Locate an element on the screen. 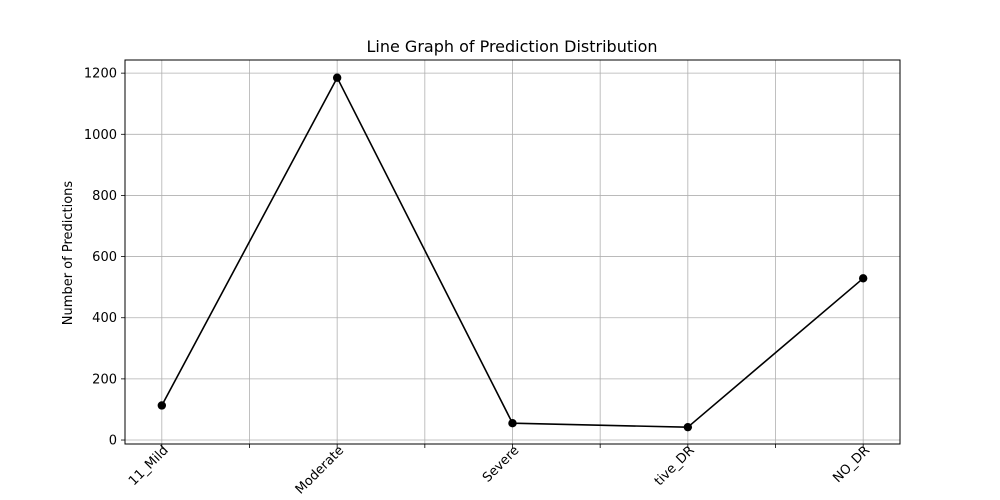  y-tick-label: 1200 is located at coordinates (100, 74).